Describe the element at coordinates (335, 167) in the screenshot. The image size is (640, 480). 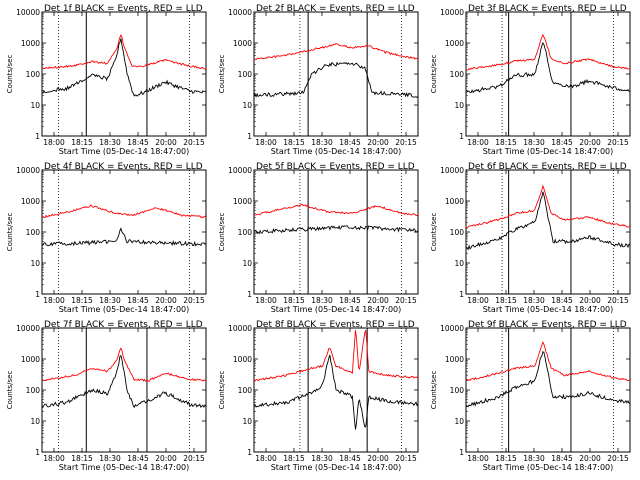
I see `panel-title: Det 5f BLACK = Events, RED = LLD` at that location.